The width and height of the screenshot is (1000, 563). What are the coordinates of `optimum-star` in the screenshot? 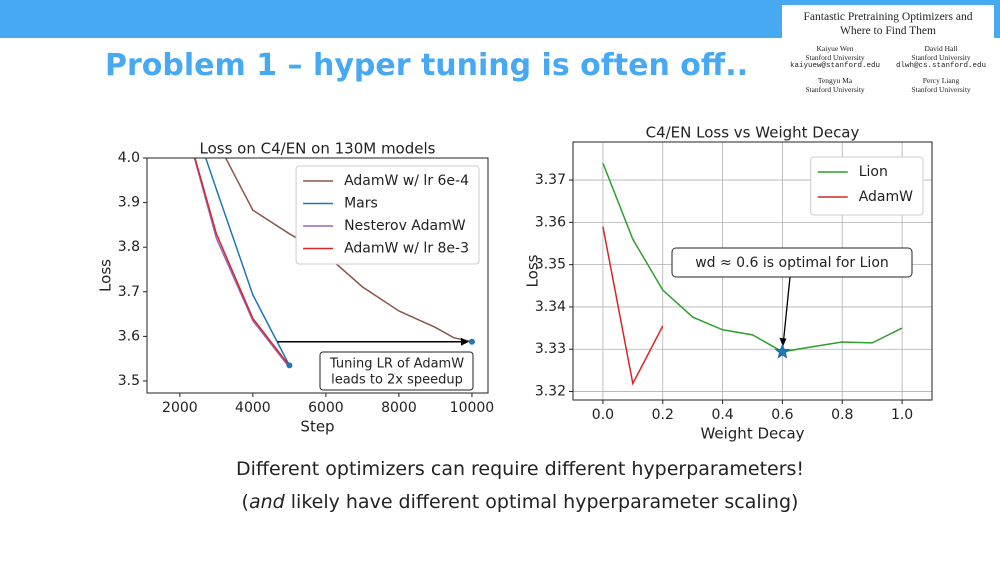 It's located at (782, 351).